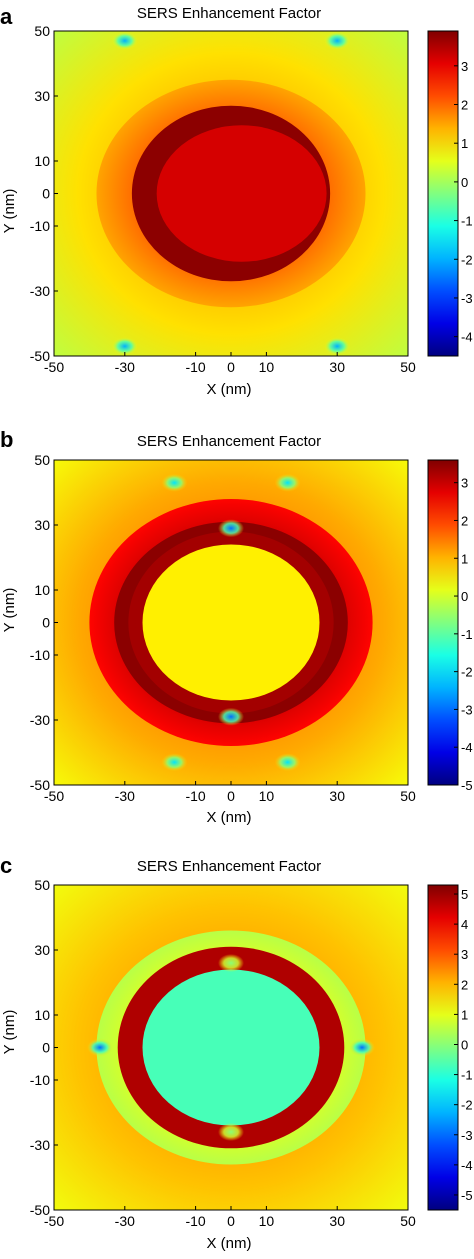 The image size is (474, 1259). I want to click on colorbar-a: 3 2 1 0 -1 -2 -3 -4, so click(450, 193).